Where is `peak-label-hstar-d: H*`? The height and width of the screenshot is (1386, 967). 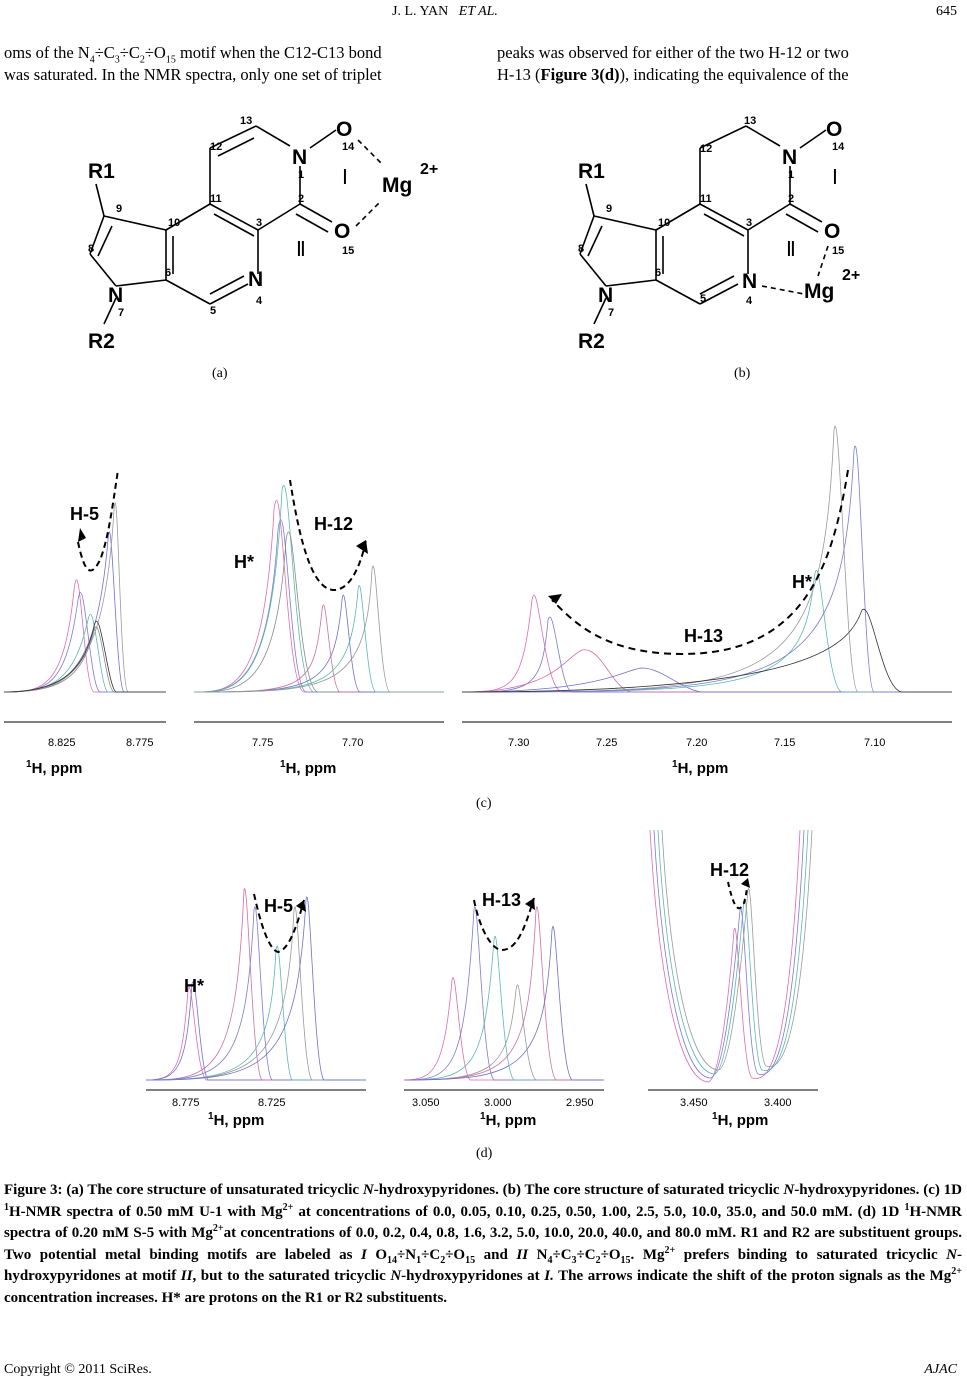 peak-label-hstar-d: H* is located at coordinates (194, 986).